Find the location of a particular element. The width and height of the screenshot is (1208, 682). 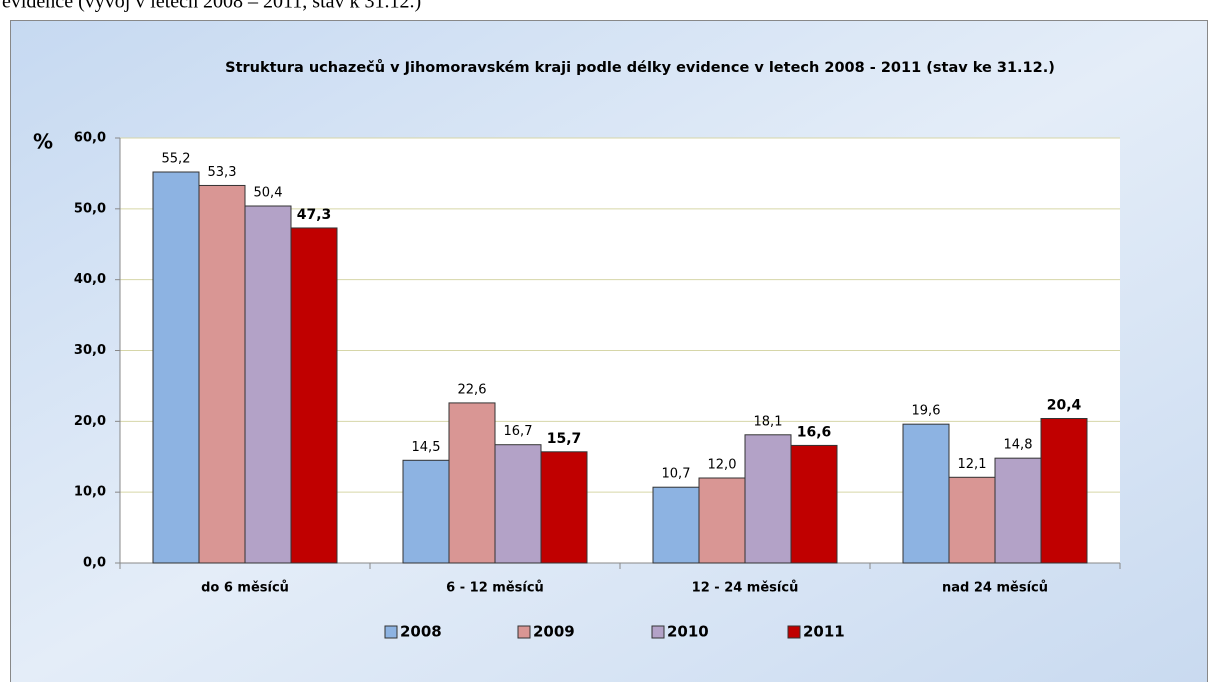

value-label: 20,4 is located at coordinates (1064, 406).